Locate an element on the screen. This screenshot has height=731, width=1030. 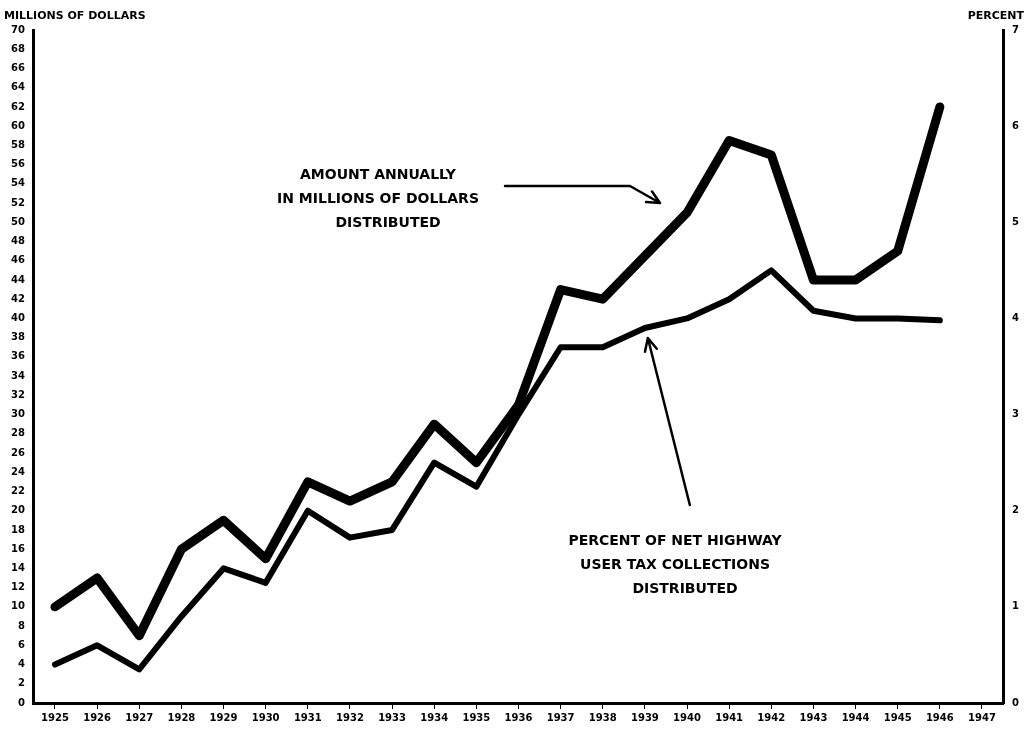
y-tick-label: 12 is located at coordinates (17, 587).